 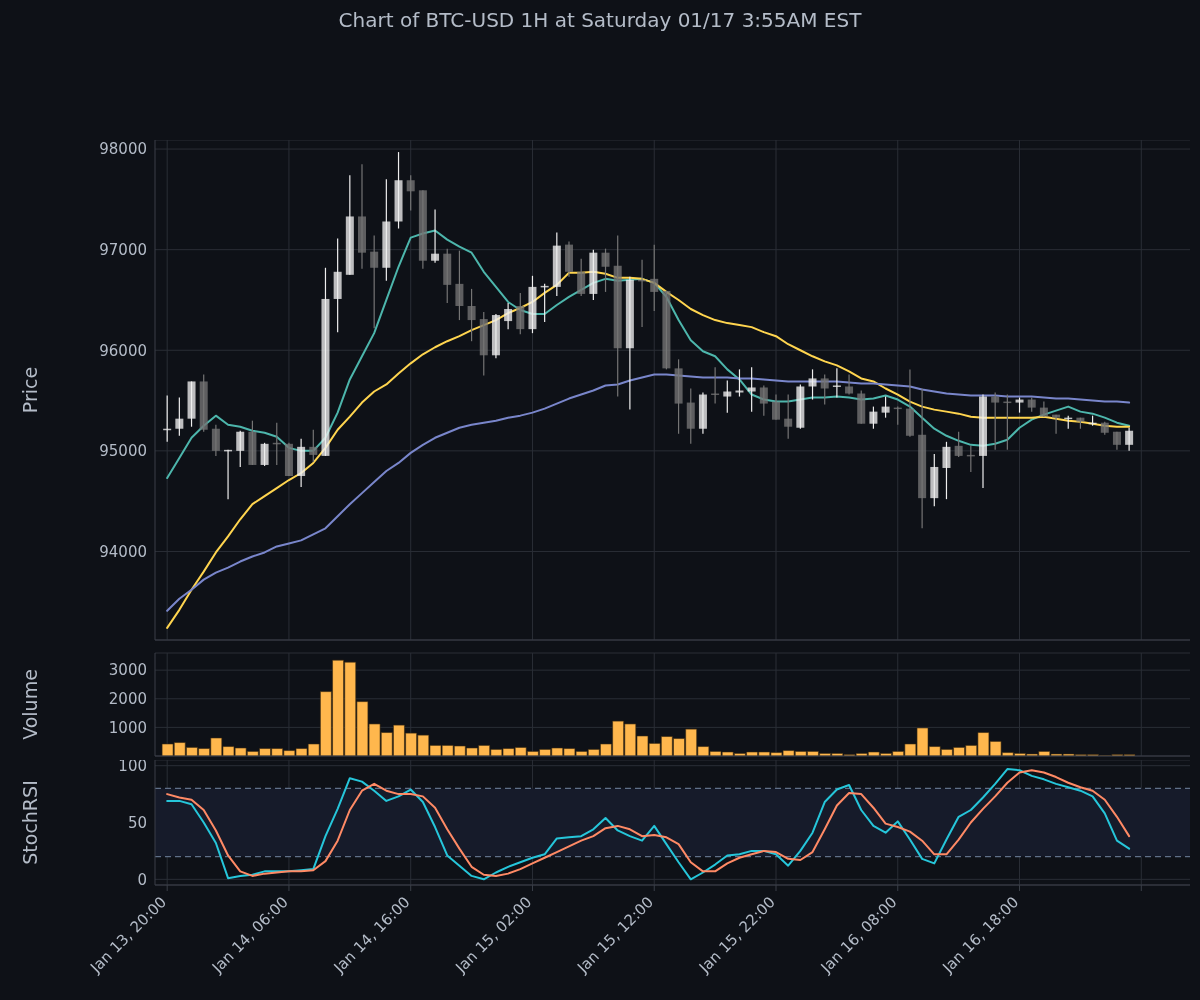 What do you see at coordinates (600, 20) in the screenshot?
I see `chart-title: Chart of BTC-USD 1H at Saturday 01/17 3:55AM EST` at bounding box center [600, 20].